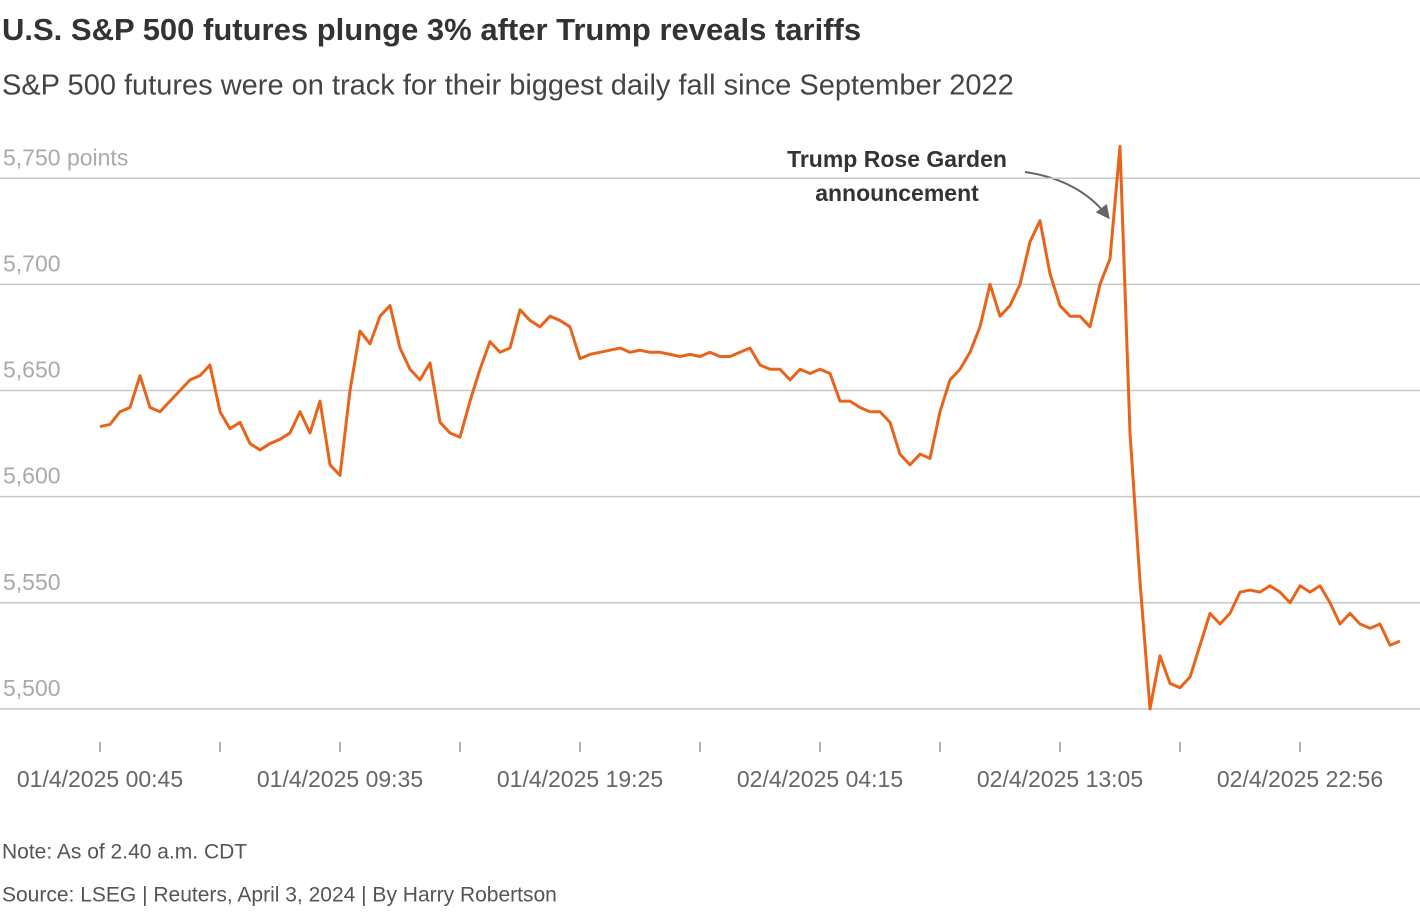  I want to click on y-tick-label: 5,750 points, so click(65, 157).